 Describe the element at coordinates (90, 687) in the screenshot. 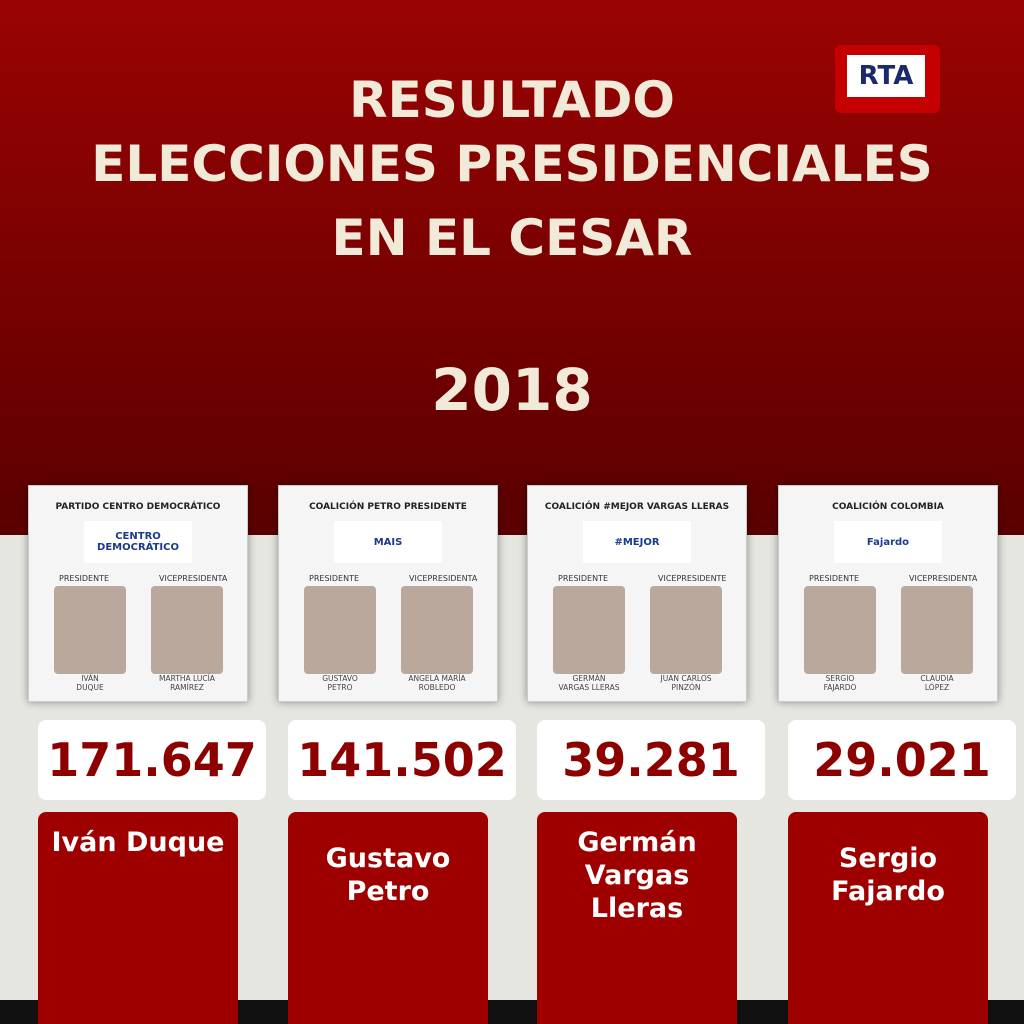

I see `name-line: DUQUE` at that location.